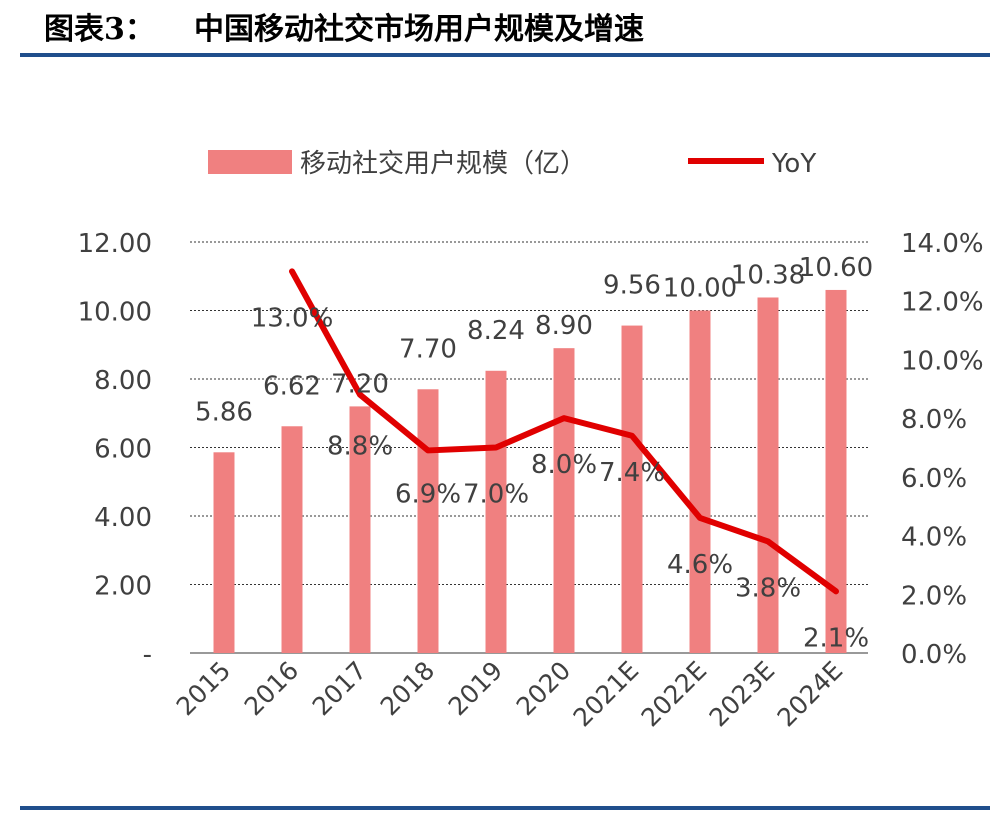 The image size is (1000, 817). What do you see at coordinates (942, 303) in the screenshot?
I see `y-right-tick-label: 12.0%` at bounding box center [942, 303].